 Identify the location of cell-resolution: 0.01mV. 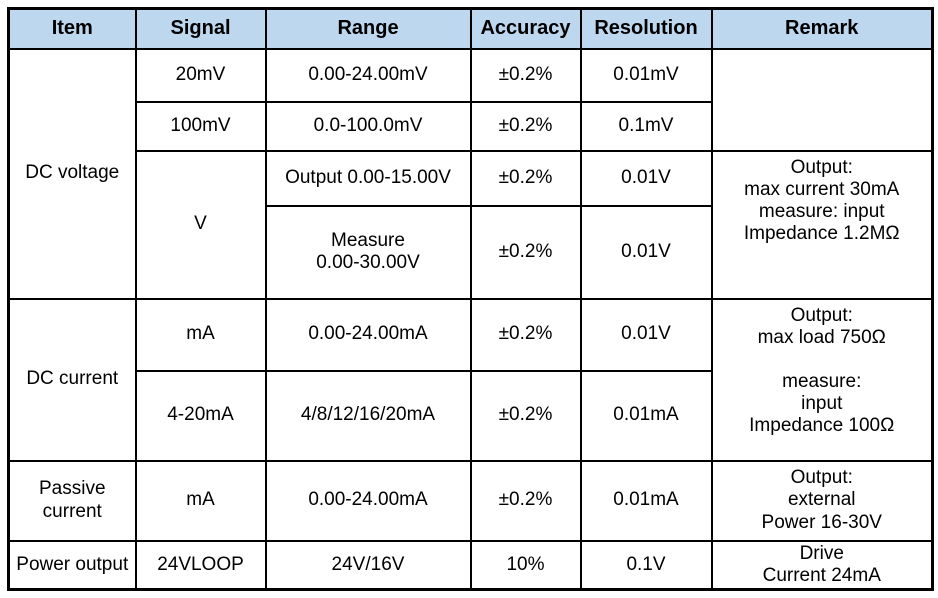
(646, 75).